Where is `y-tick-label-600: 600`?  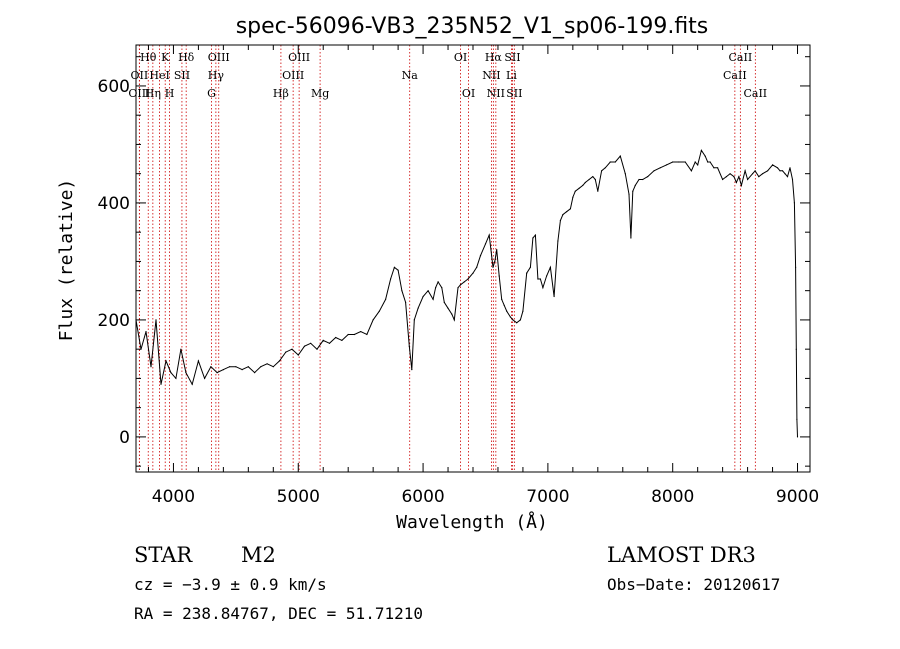 y-tick-label-600: 600 is located at coordinates (114, 87).